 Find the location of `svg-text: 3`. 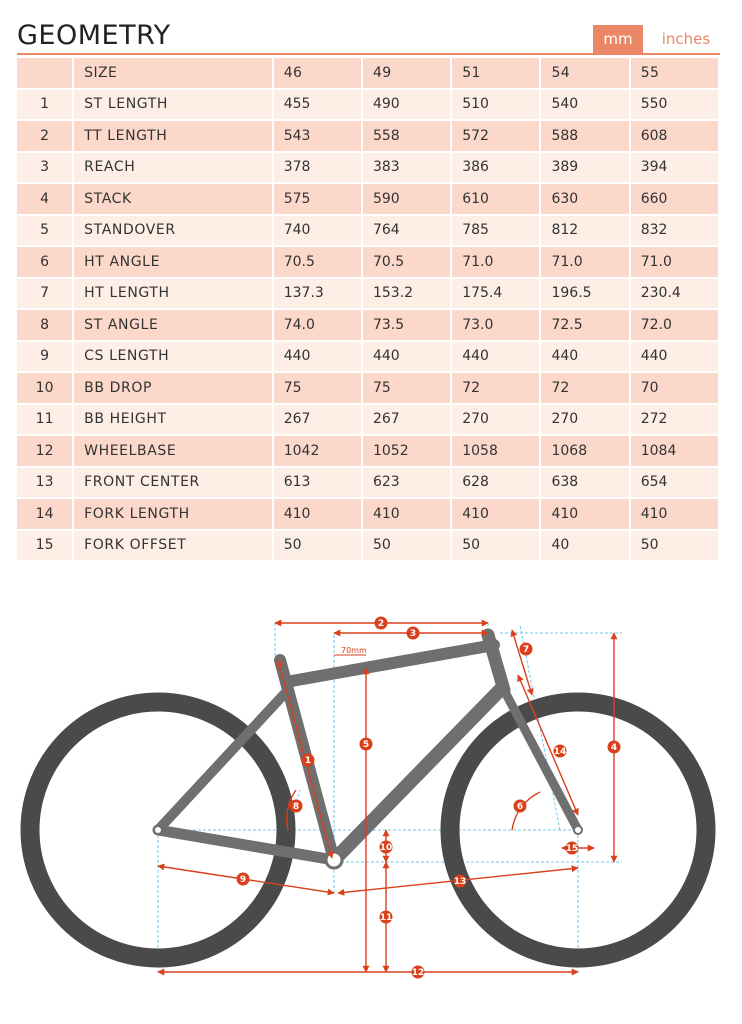

svg-text: 3 is located at coordinates (413, 634).